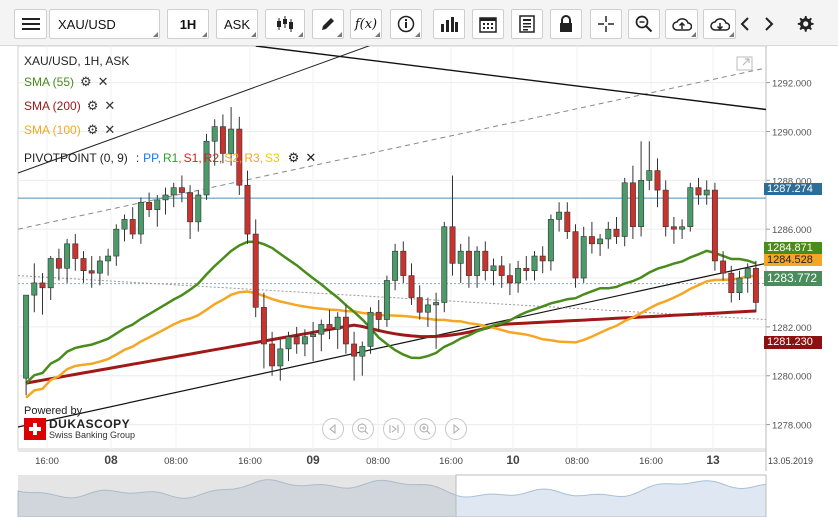 The width and height of the screenshot is (838, 517). I want to click on crosshair-button, so click(606, 24).